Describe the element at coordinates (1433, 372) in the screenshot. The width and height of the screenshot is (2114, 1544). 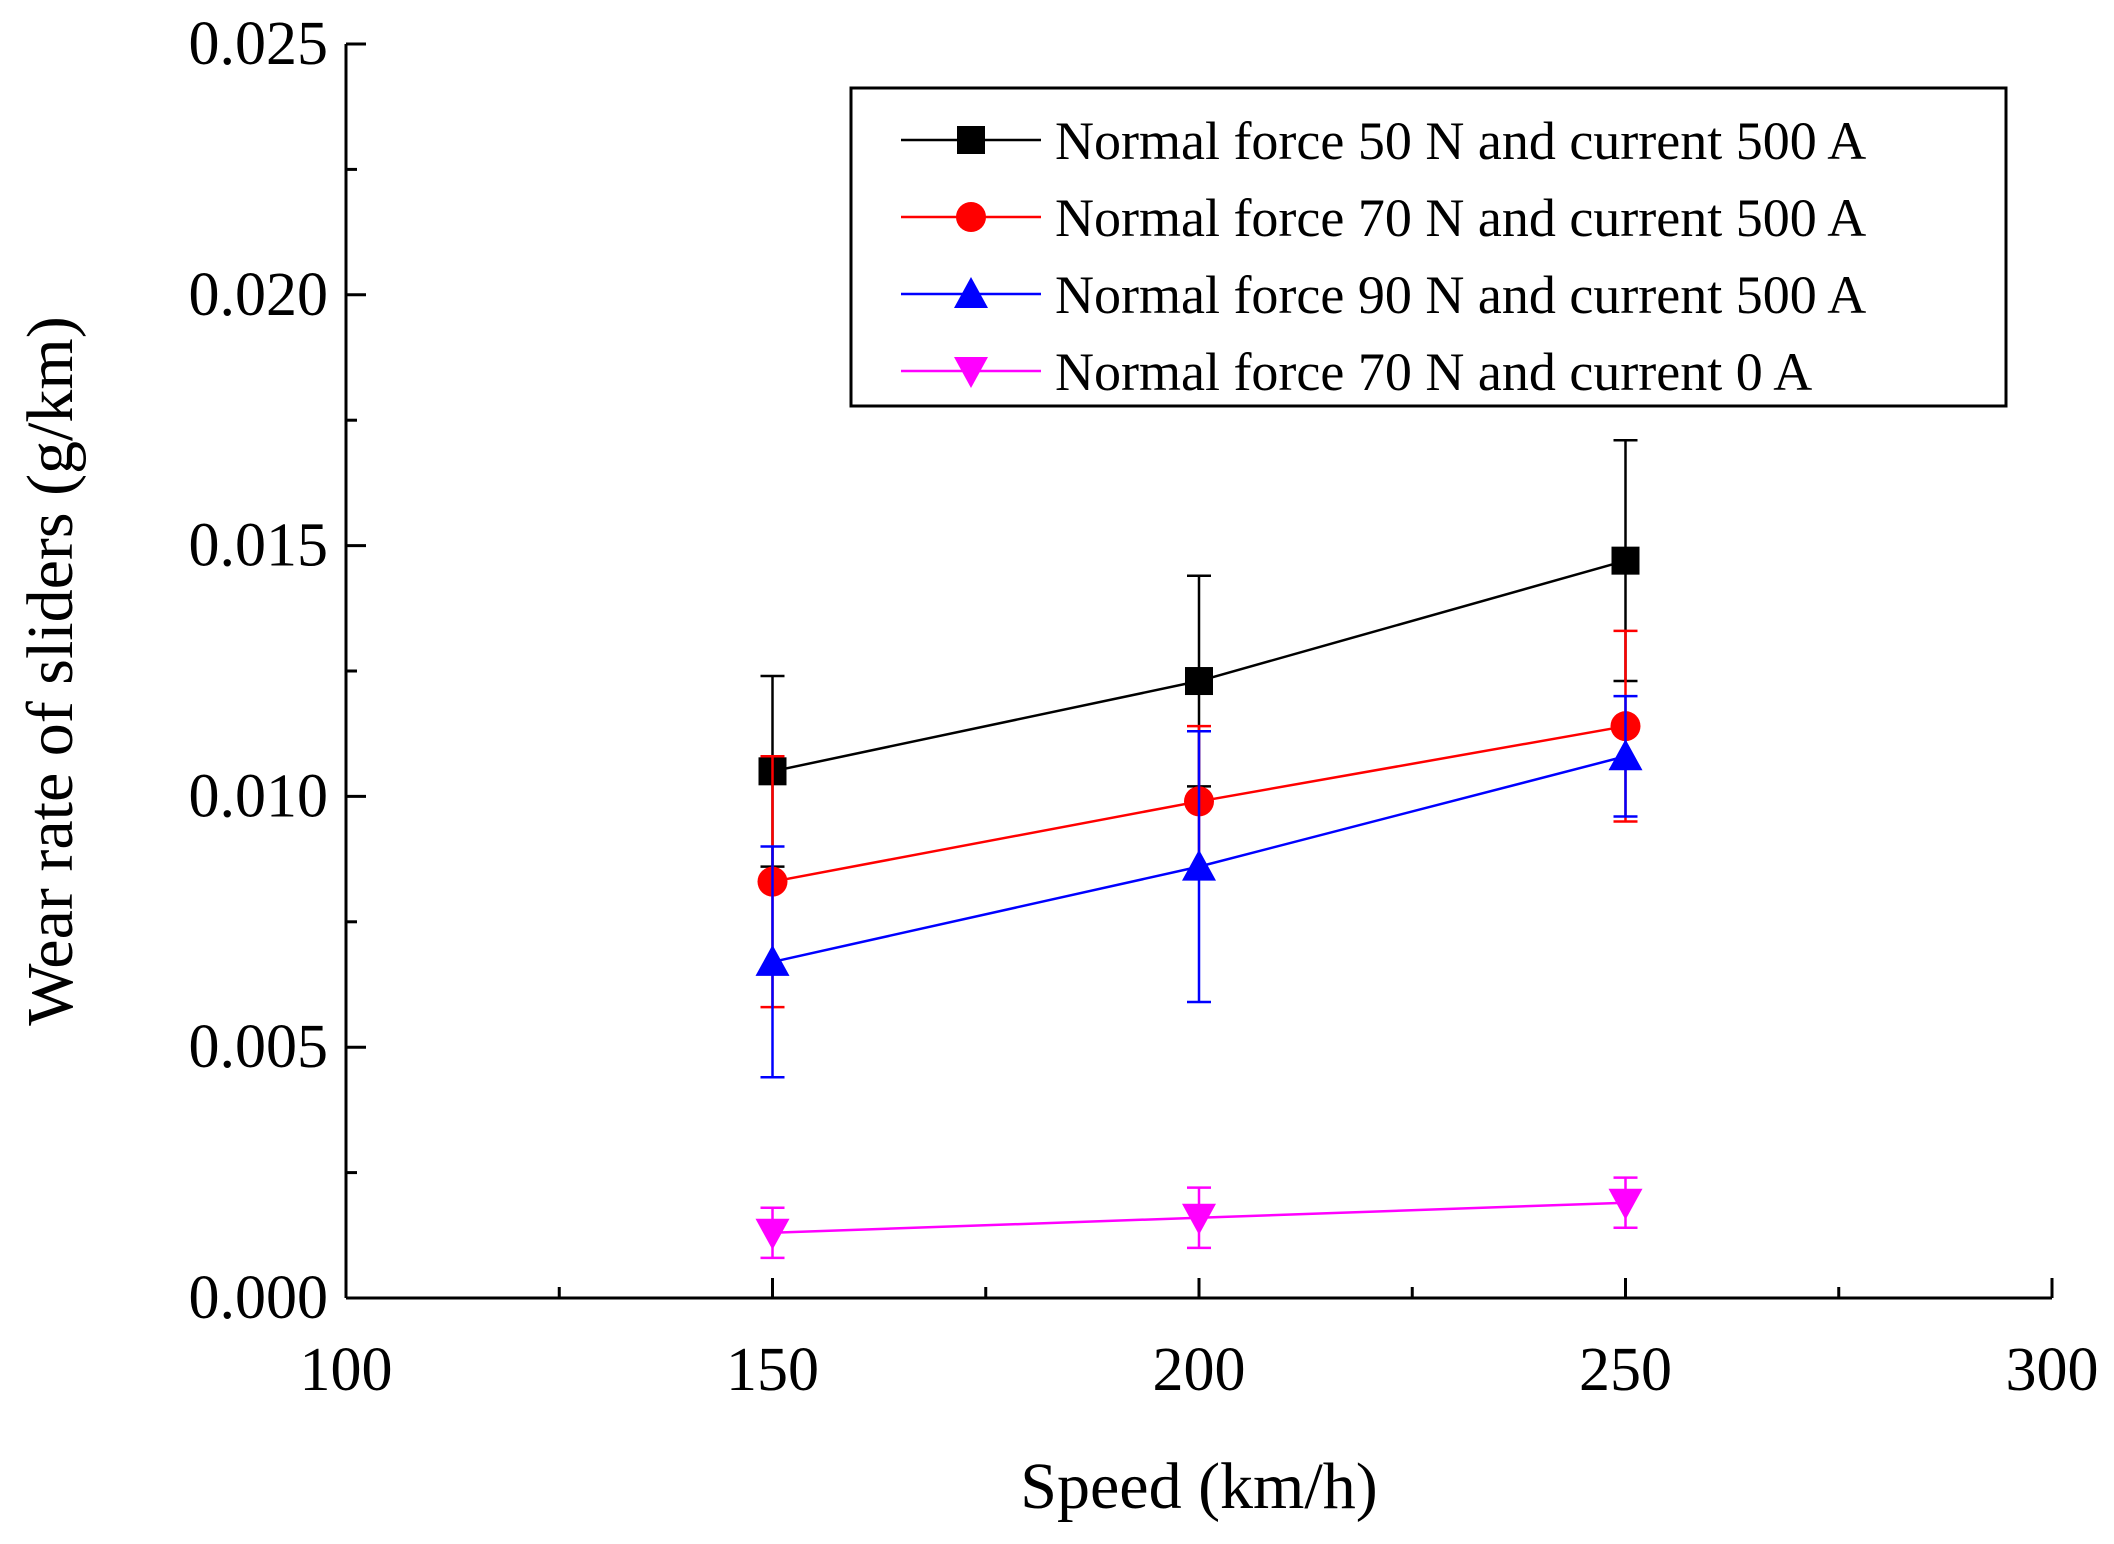
I see `legend-label: Normal force 70 N and current 0 A` at that location.